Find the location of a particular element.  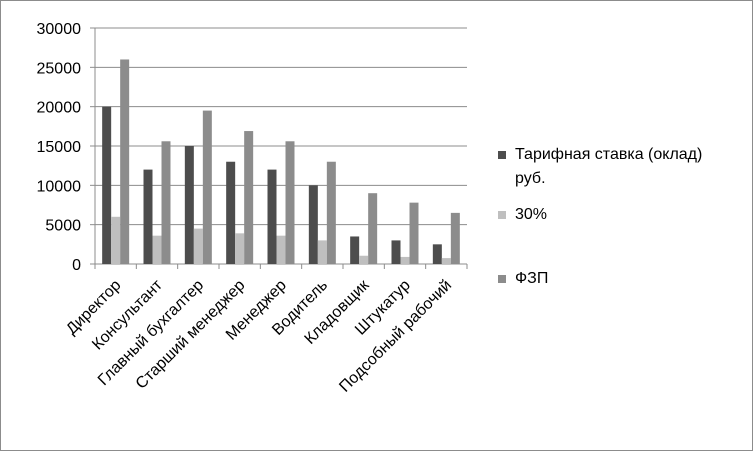

y-tick-label: 15000 is located at coordinates (59, 147).